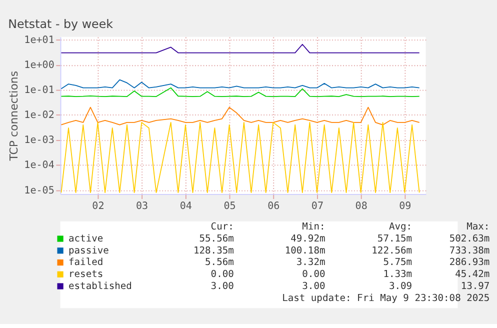 This screenshot has width=497, height=328. What do you see at coordinates (39, 90) in the screenshot?
I see `y-tick-label: 1e-01` at bounding box center [39, 90].